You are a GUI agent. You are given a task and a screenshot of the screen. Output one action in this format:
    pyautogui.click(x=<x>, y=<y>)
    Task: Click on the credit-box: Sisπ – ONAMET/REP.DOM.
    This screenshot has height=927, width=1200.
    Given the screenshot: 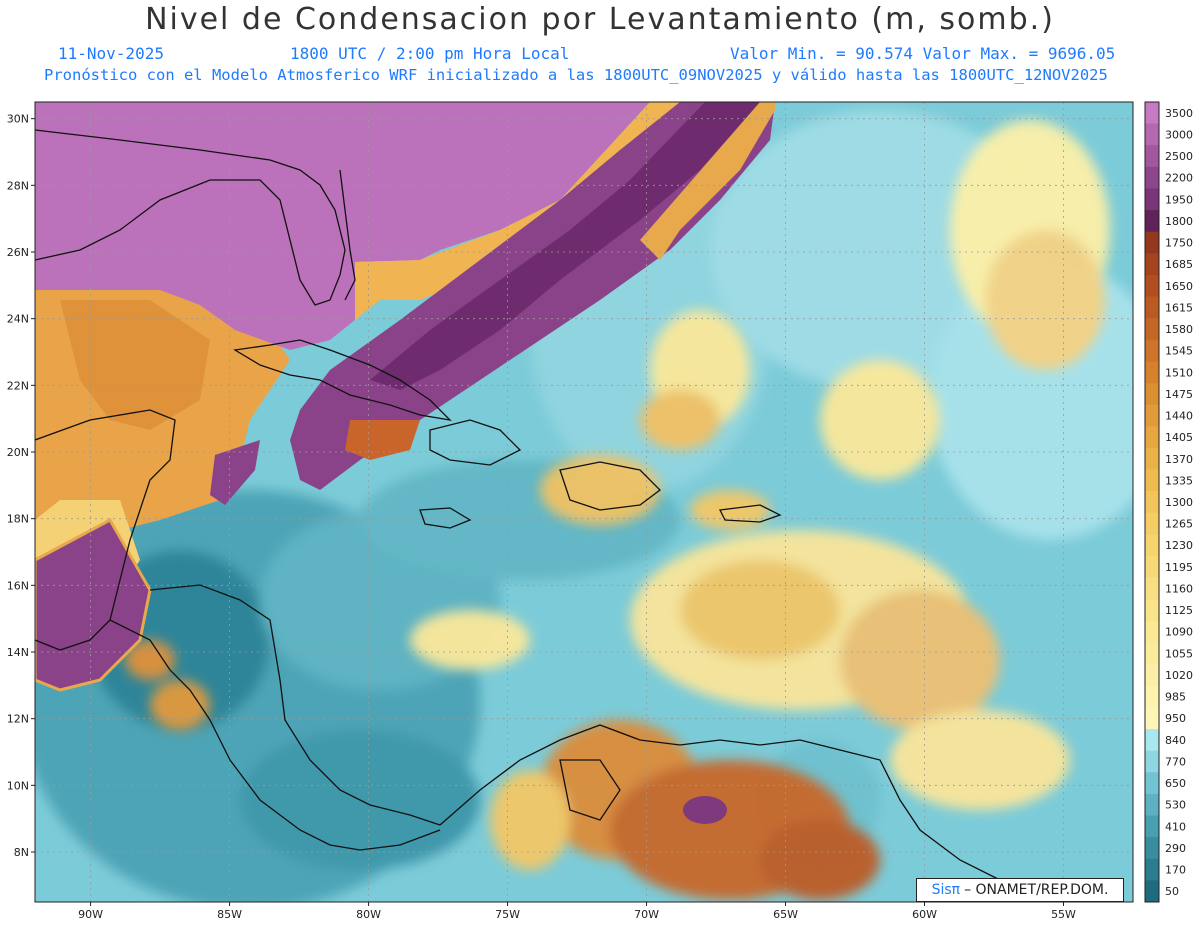 What is the action you would take?
    pyautogui.click(x=1020, y=890)
    